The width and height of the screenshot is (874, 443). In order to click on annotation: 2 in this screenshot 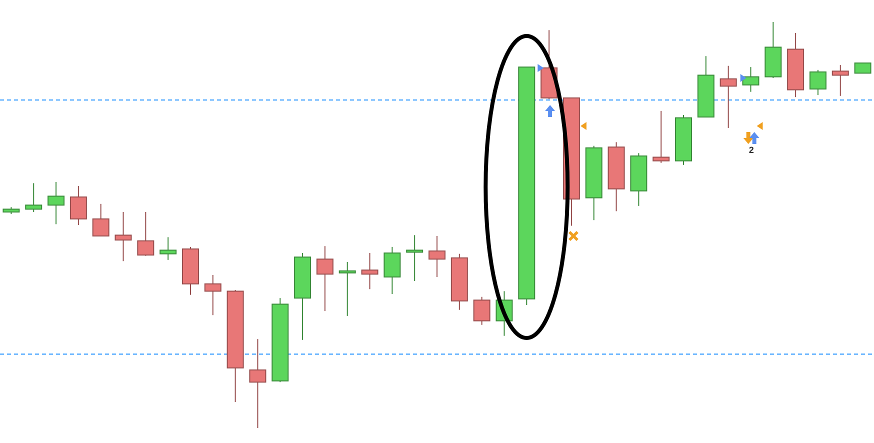, I will do `click(751, 150)`.